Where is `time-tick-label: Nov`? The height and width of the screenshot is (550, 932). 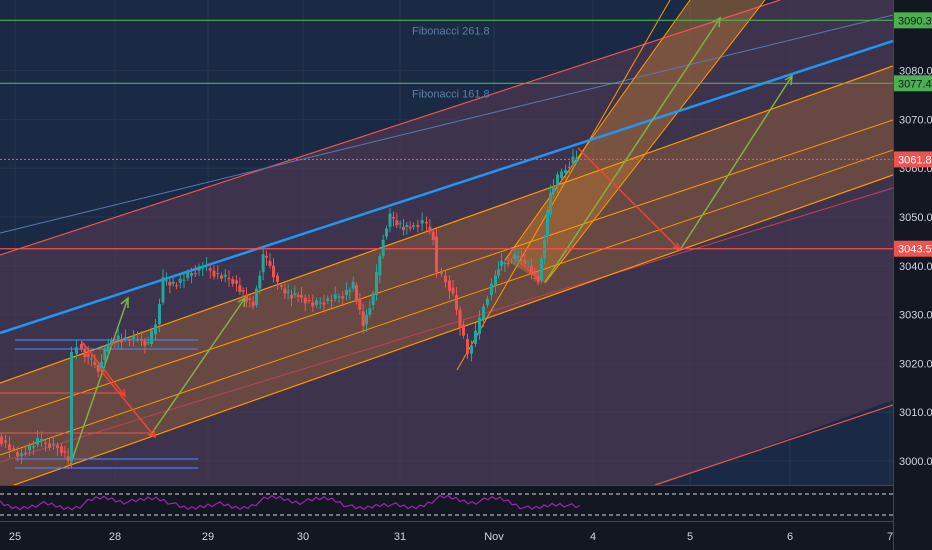 time-tick-label: Nov is located at coordinates (494, 537).